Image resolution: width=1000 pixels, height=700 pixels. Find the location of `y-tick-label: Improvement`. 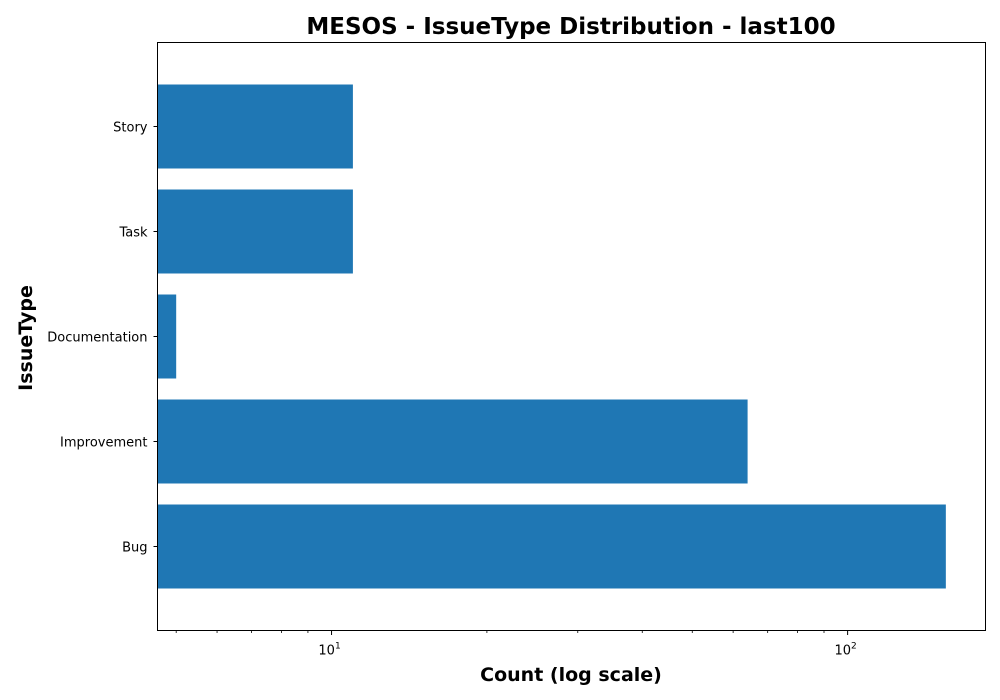

y-tick-label: Improvement is located at coordinates (103, 443).